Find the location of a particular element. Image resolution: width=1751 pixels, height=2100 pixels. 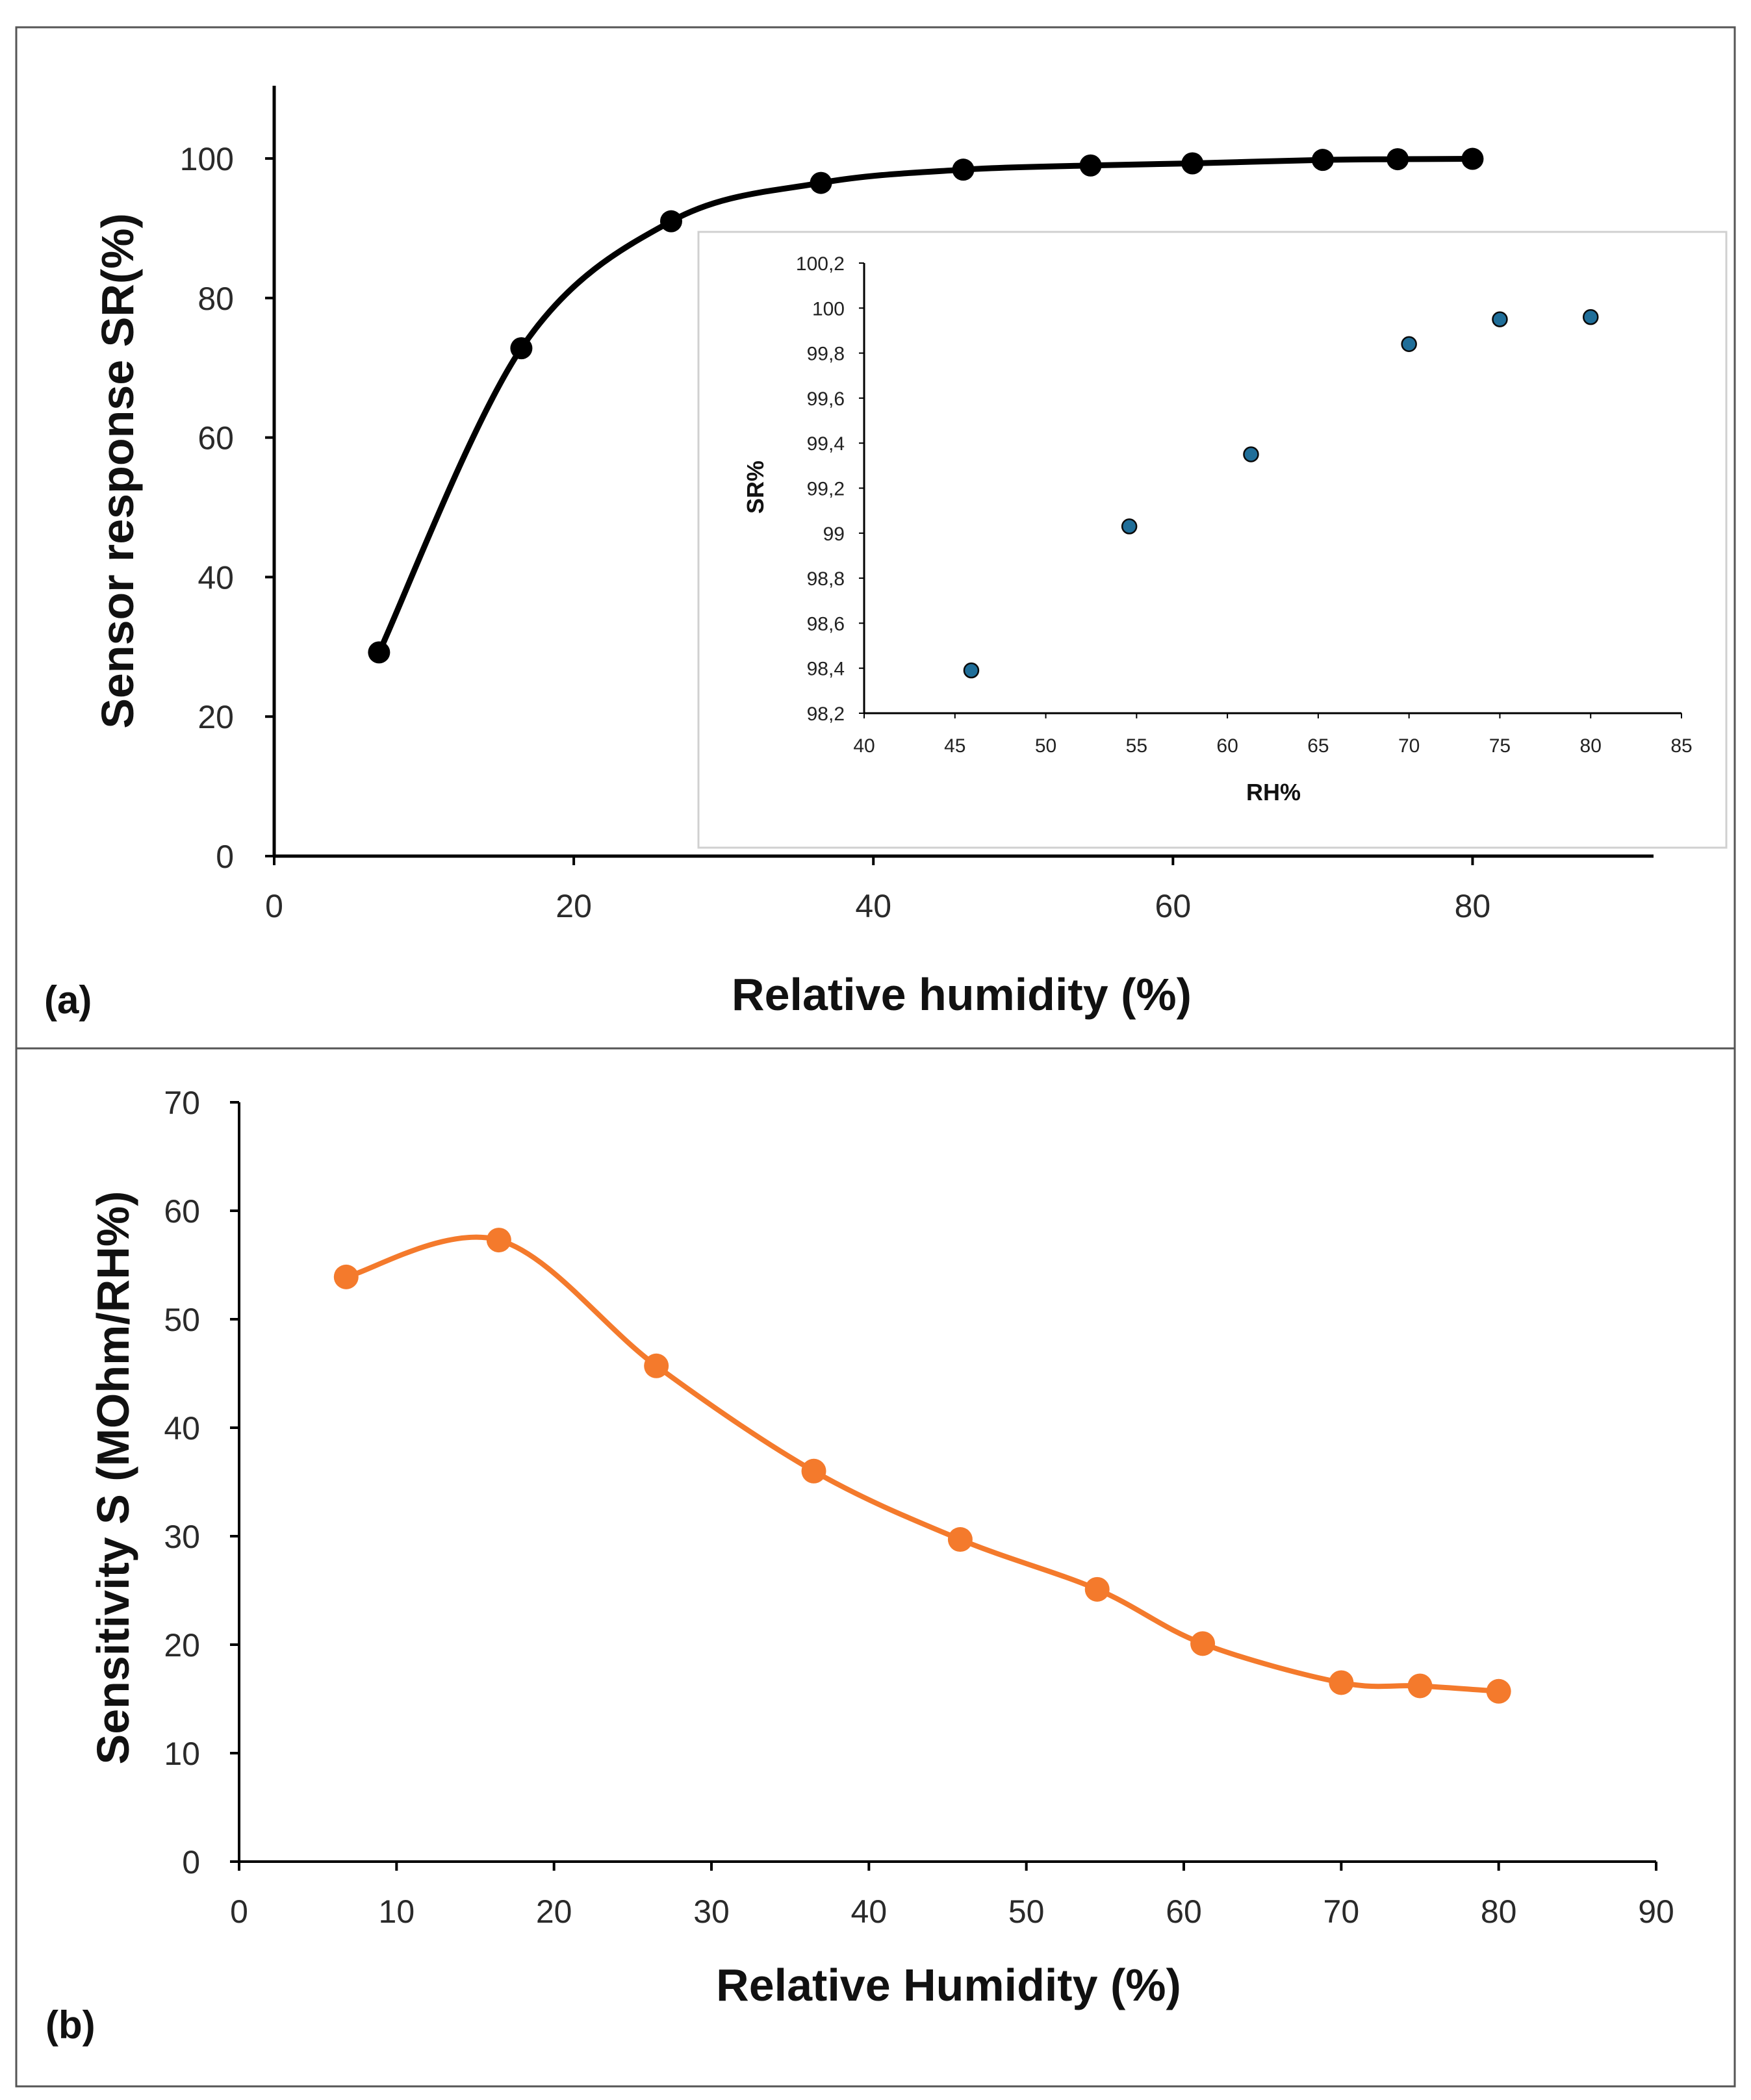

inset-x-tick-label: 40 is located at coordinates (864, 746).